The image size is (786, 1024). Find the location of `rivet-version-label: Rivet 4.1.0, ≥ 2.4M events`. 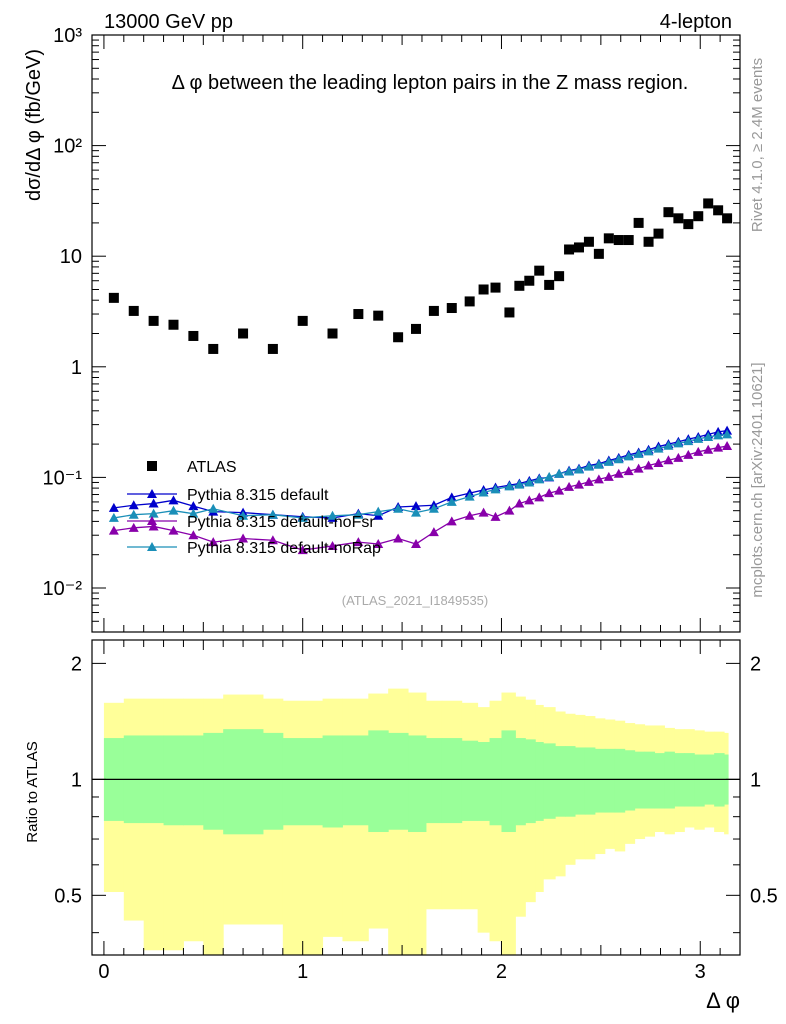

rivet-version-label: Rivet 4.1.0, ≥ 2.4M events is located at coordinates (757, 145).